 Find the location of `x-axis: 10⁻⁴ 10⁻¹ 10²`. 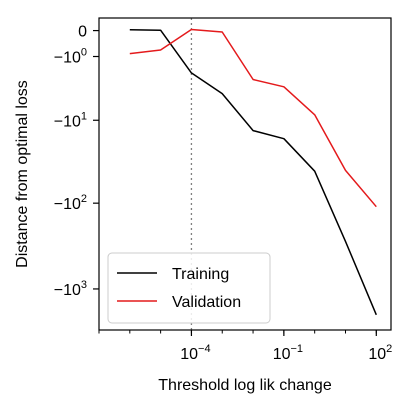

x-axis: 10⁻⁴ 10⁻¹ 10² is located at coordinates (245, 346).